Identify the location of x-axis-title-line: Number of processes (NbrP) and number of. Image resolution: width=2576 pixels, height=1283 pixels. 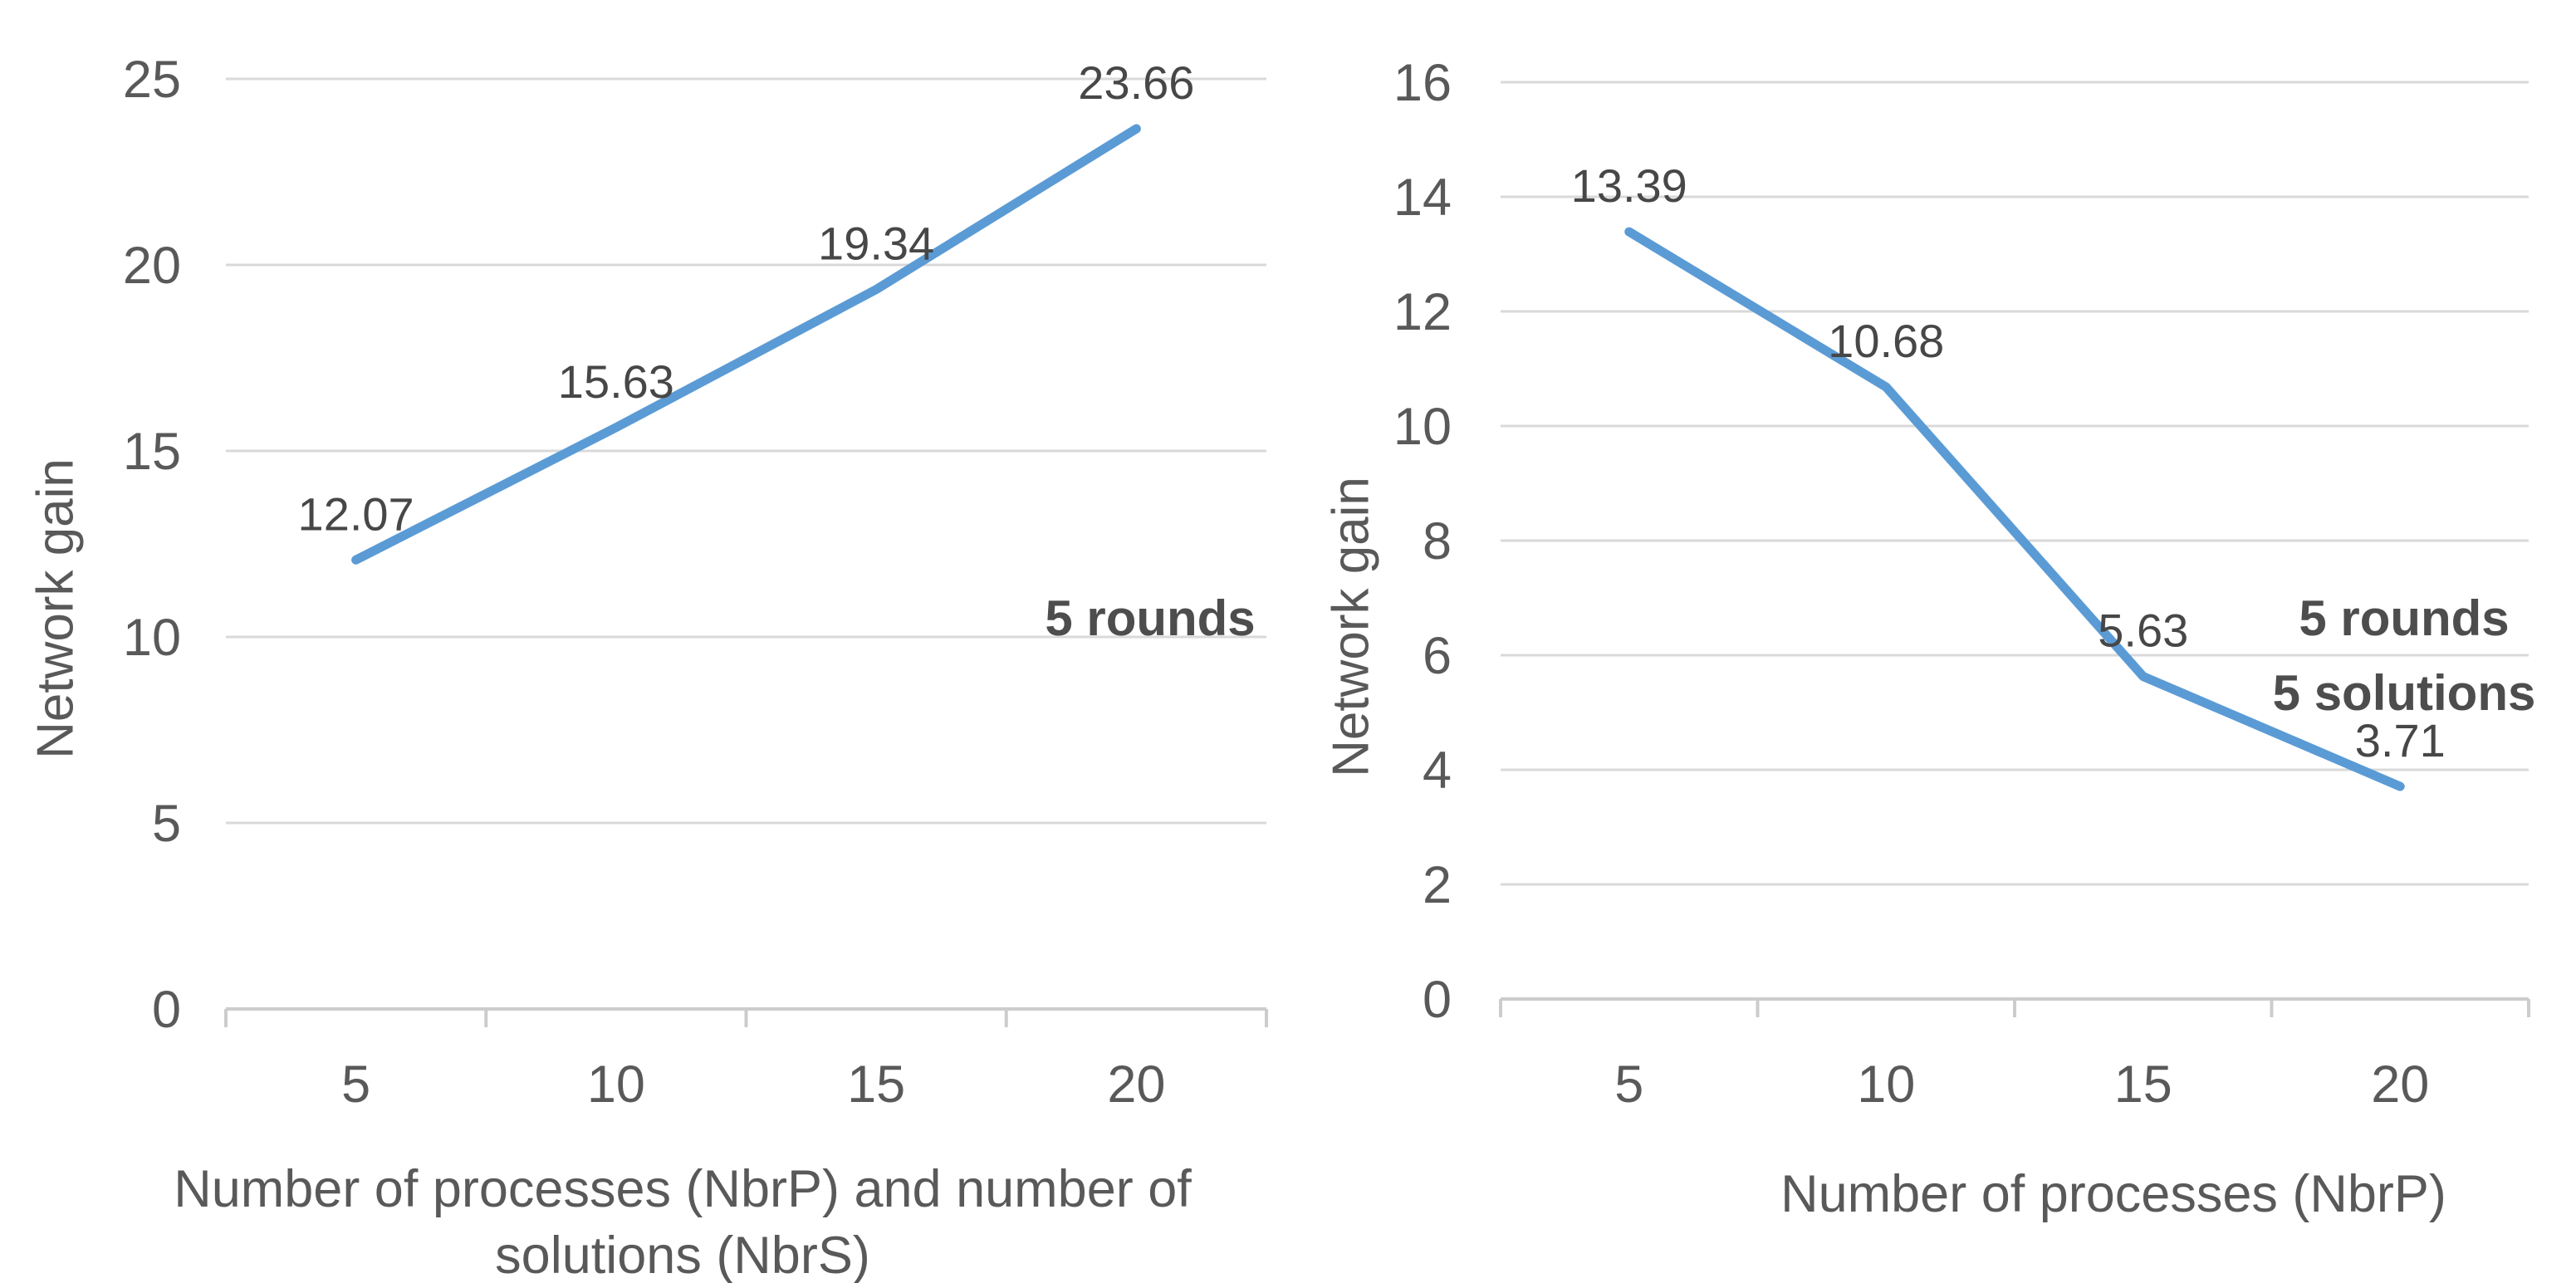
(683, 1189).